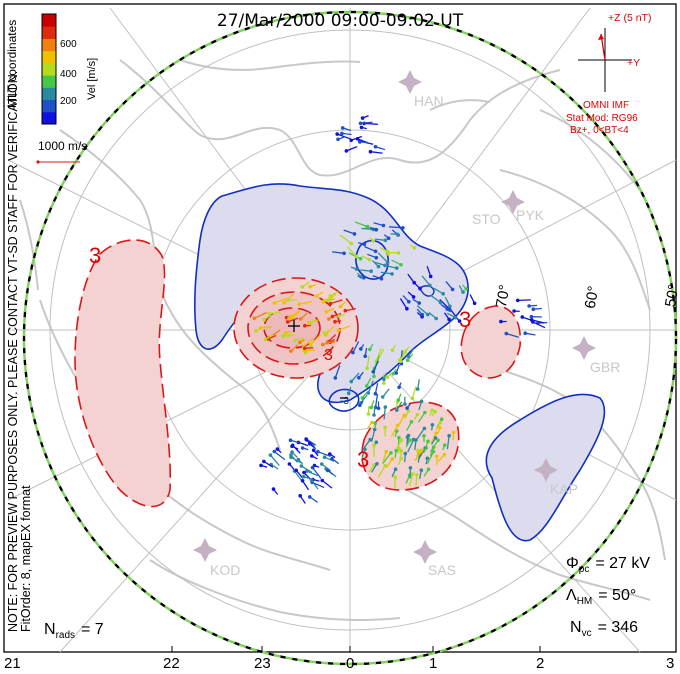 The width and height of the screenshot is (680, 674). What do you see at coordinates (601, 597) in the screenshot?
I see `hm-boundary-latitude: ΛHM = 50°` at bounding box center [601, 597].